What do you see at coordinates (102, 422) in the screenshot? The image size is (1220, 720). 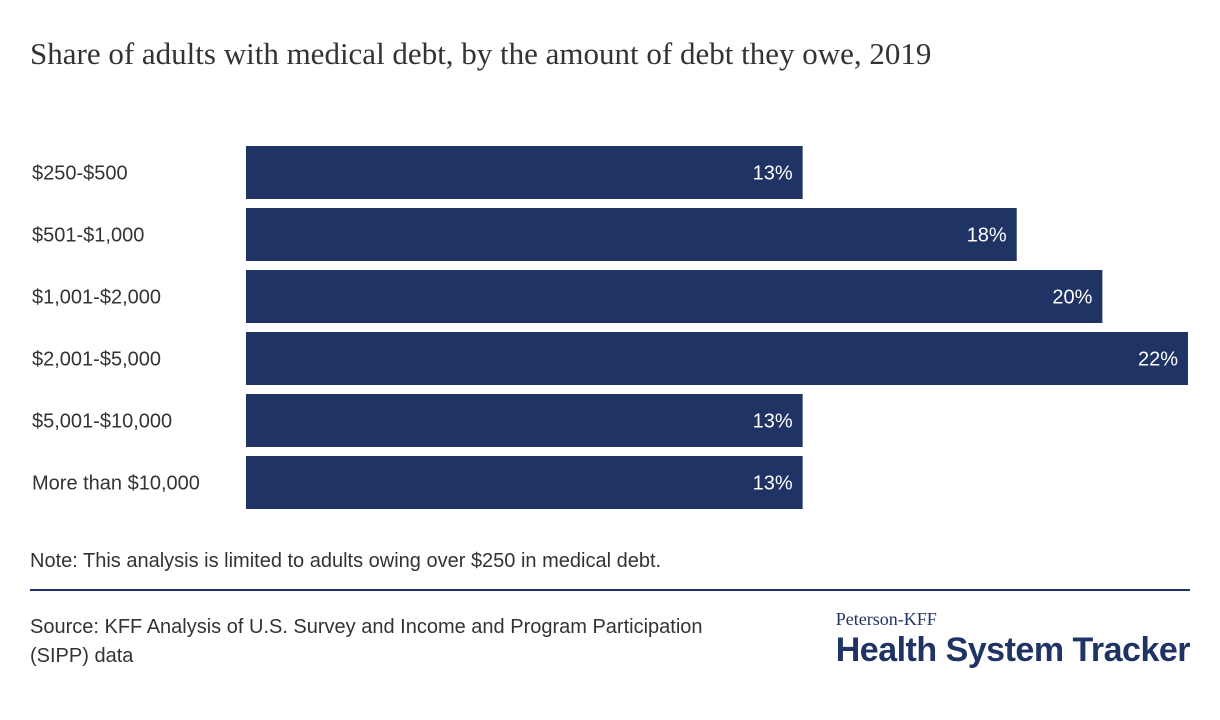 I see `category-label: $5,001-$10,000` at bounding box center [102, 422].